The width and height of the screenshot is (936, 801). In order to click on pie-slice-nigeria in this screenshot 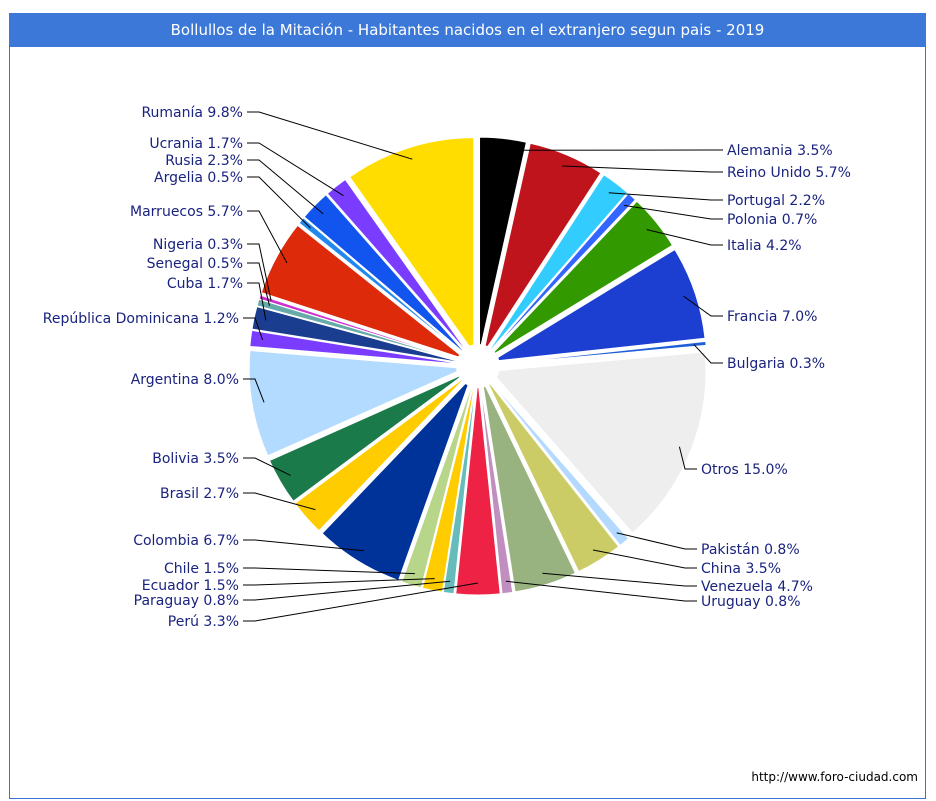, I will do `click(361, 328)`.